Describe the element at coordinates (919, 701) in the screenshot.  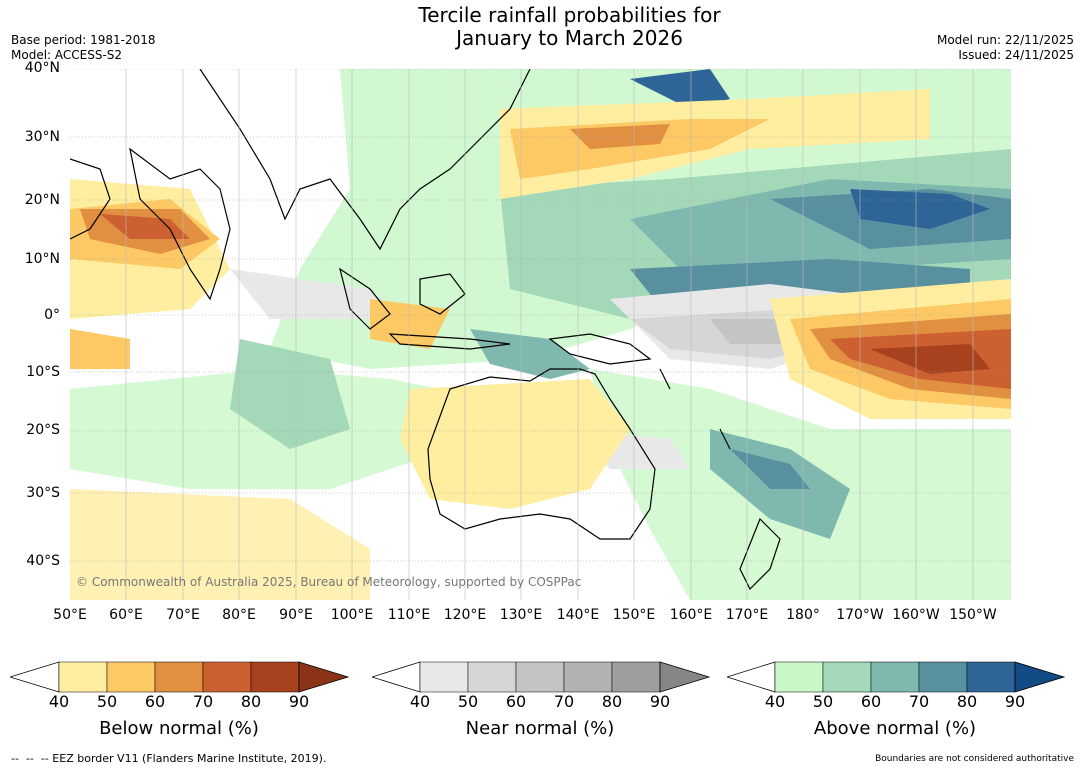
I see `above-tick-70: 70` at that location.